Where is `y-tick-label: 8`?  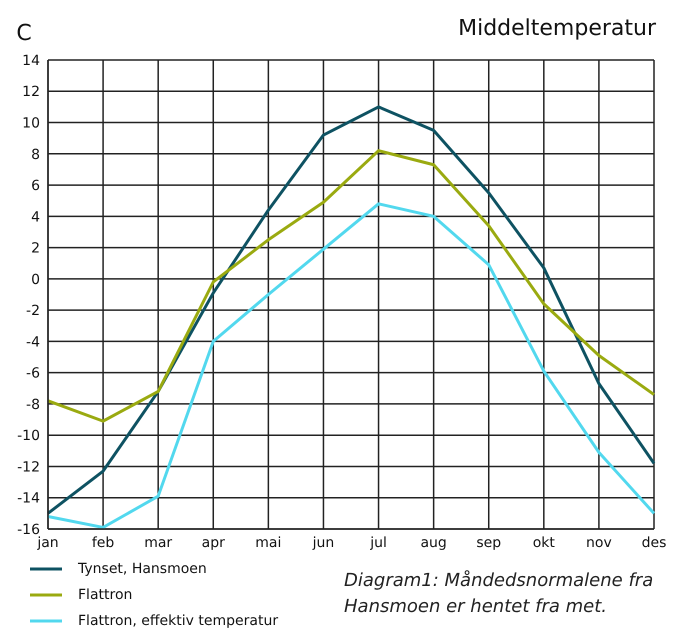 y-tick-label: 8 is located at coordinates (35, 154).